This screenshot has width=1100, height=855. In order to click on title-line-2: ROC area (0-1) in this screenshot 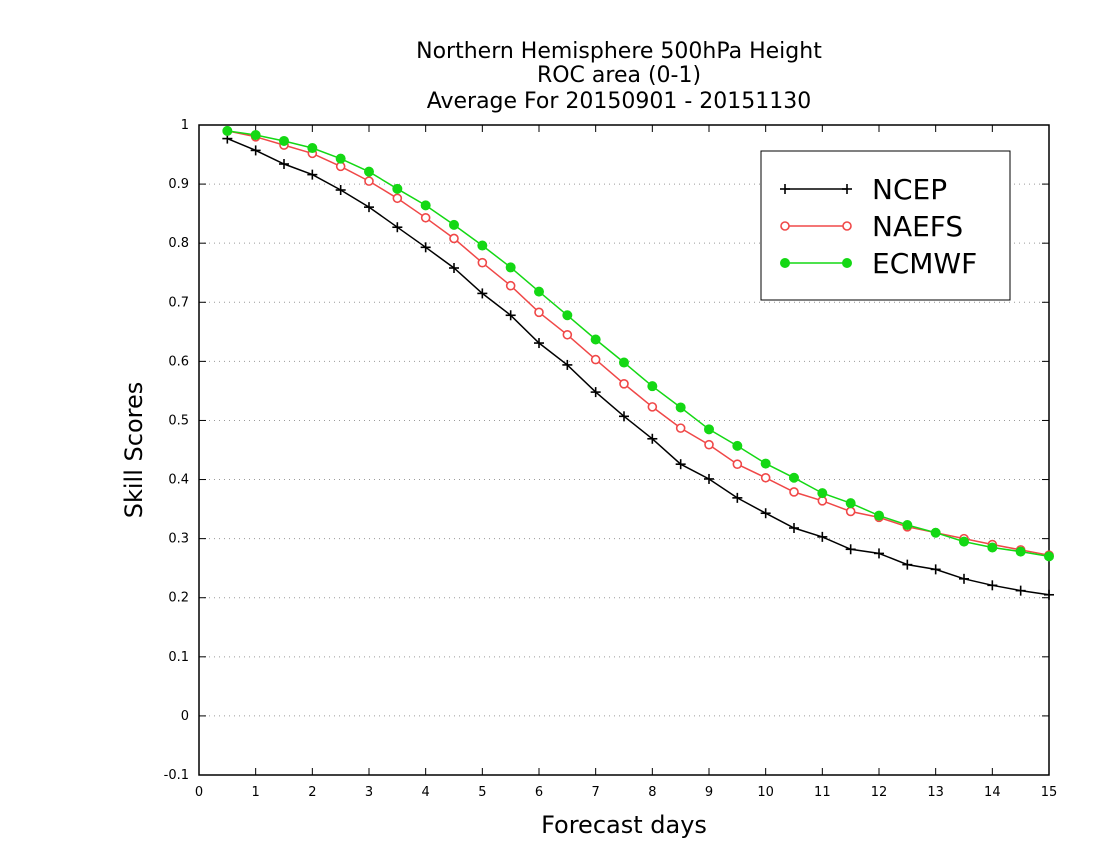, I will do `click(619, 75)`.